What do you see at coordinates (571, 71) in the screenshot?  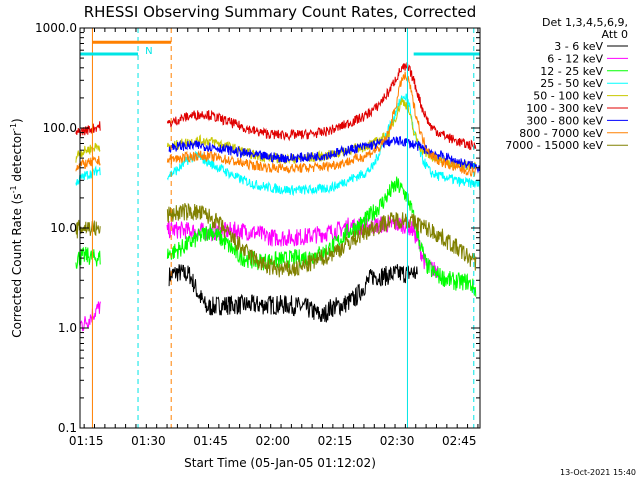 I see `legend-label-12-25-kev: 12 - 25 keV` at bounding box center [571, 71].